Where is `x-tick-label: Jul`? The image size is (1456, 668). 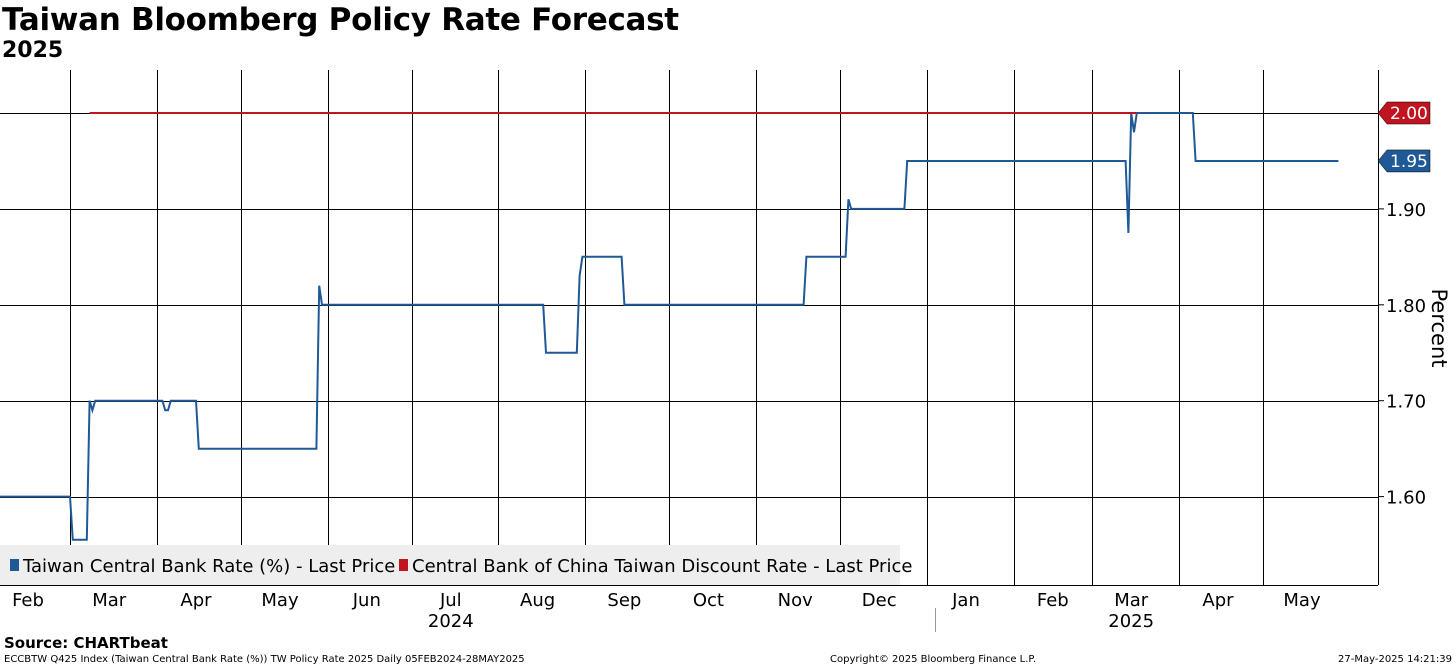
x-tick-label: Jul is located at coordinates (450, 600).